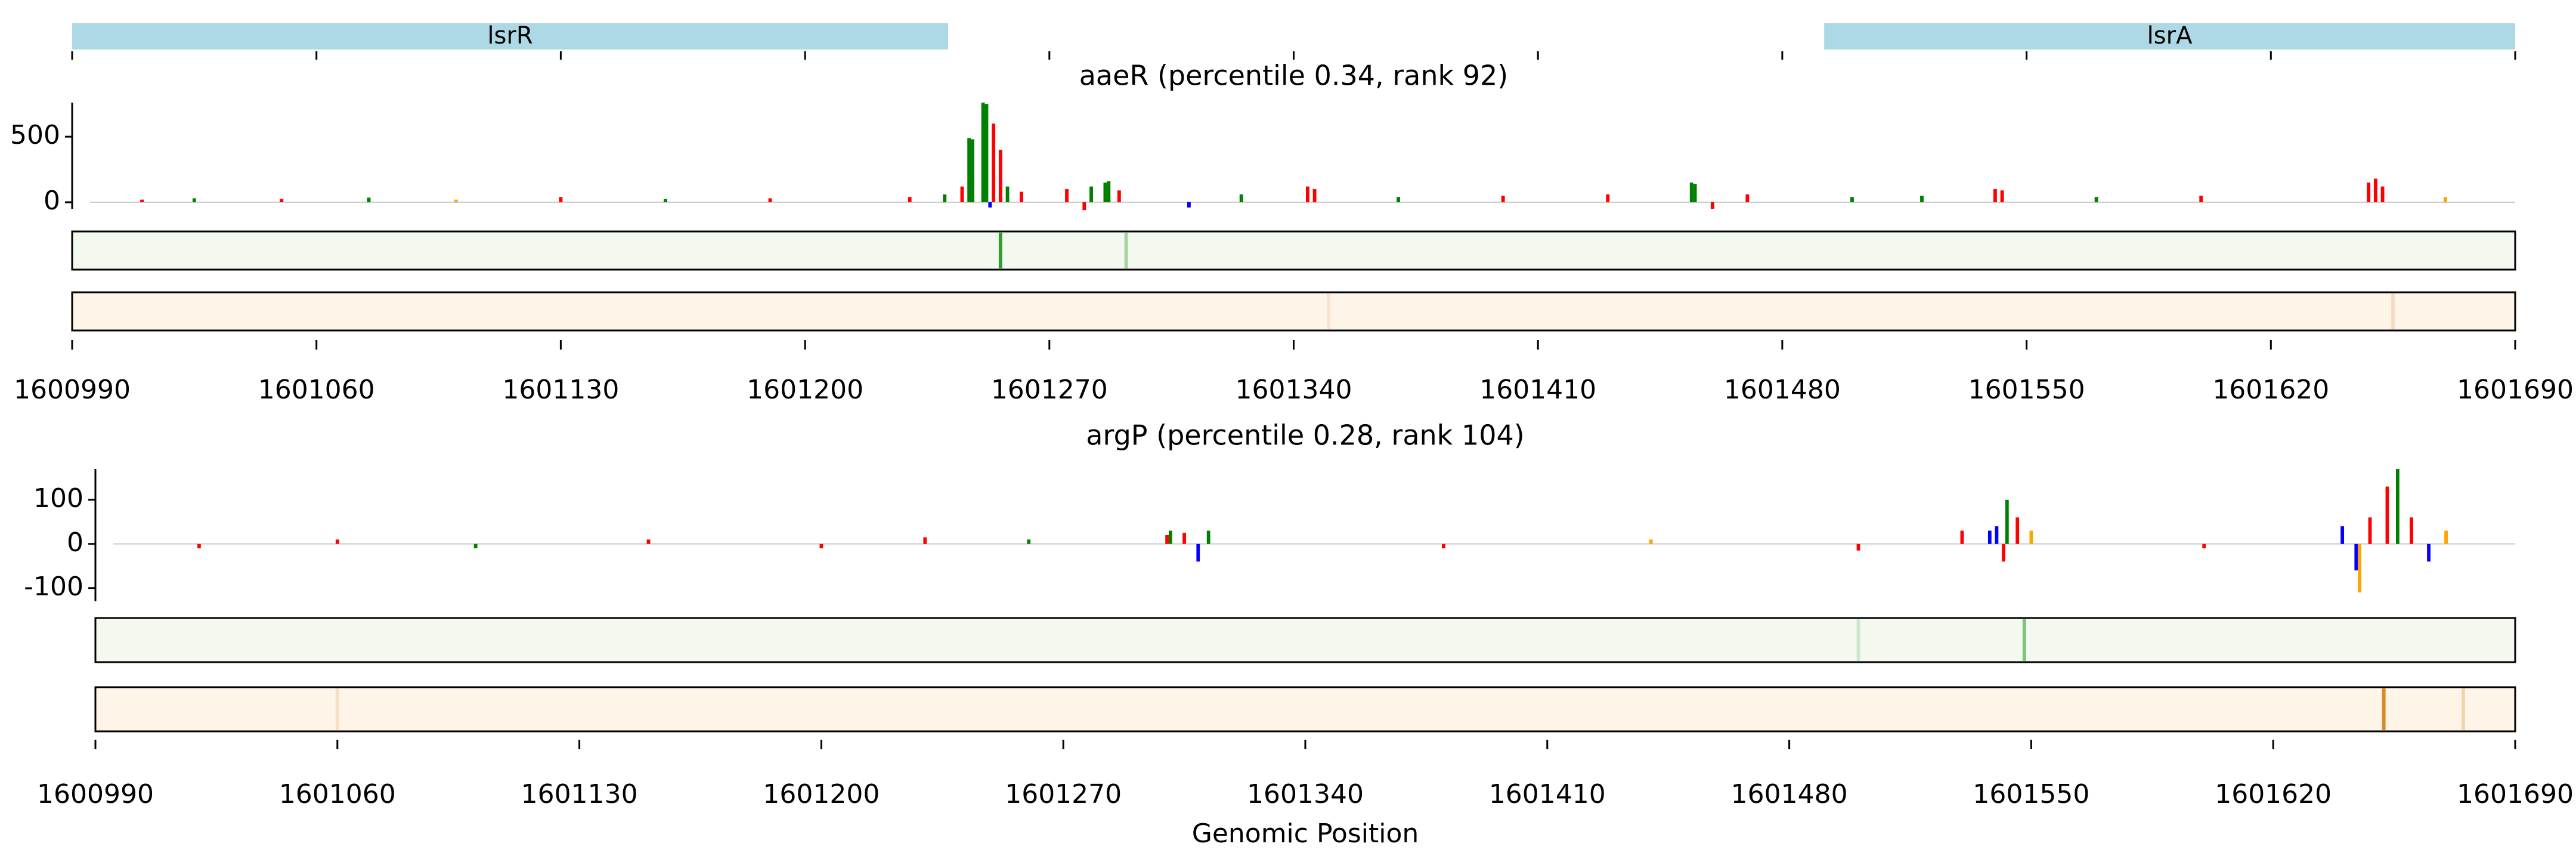 The height and width of the screenshot is (859, 2576). Describe the element at coordinates (54, 586) in the screenshot. I see `y-tick-label: -100` at that location.